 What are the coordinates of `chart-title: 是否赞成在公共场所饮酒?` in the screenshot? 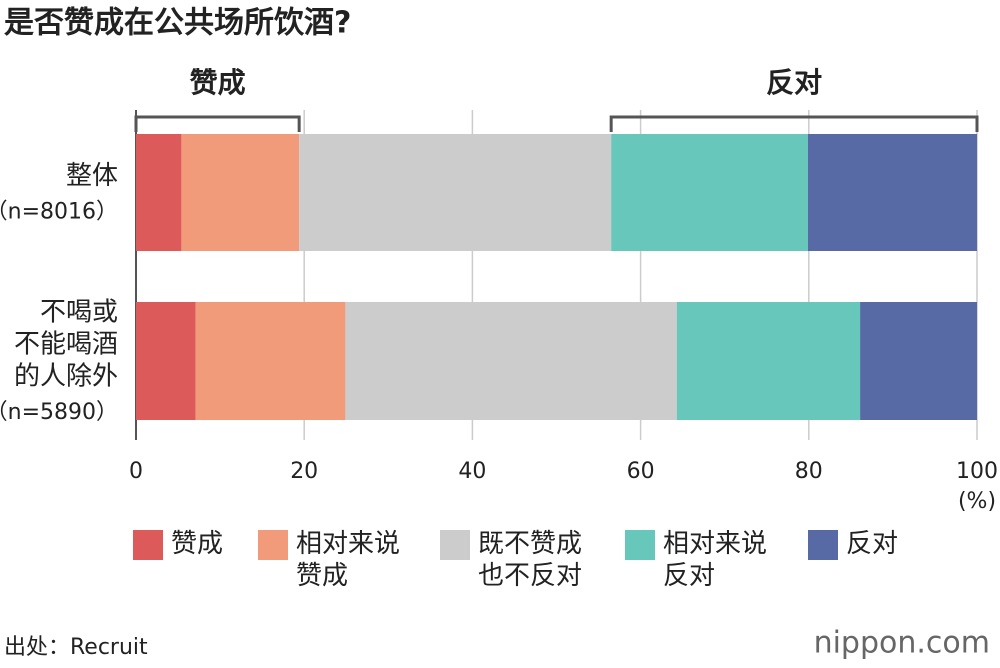 It's located at (177, 23).